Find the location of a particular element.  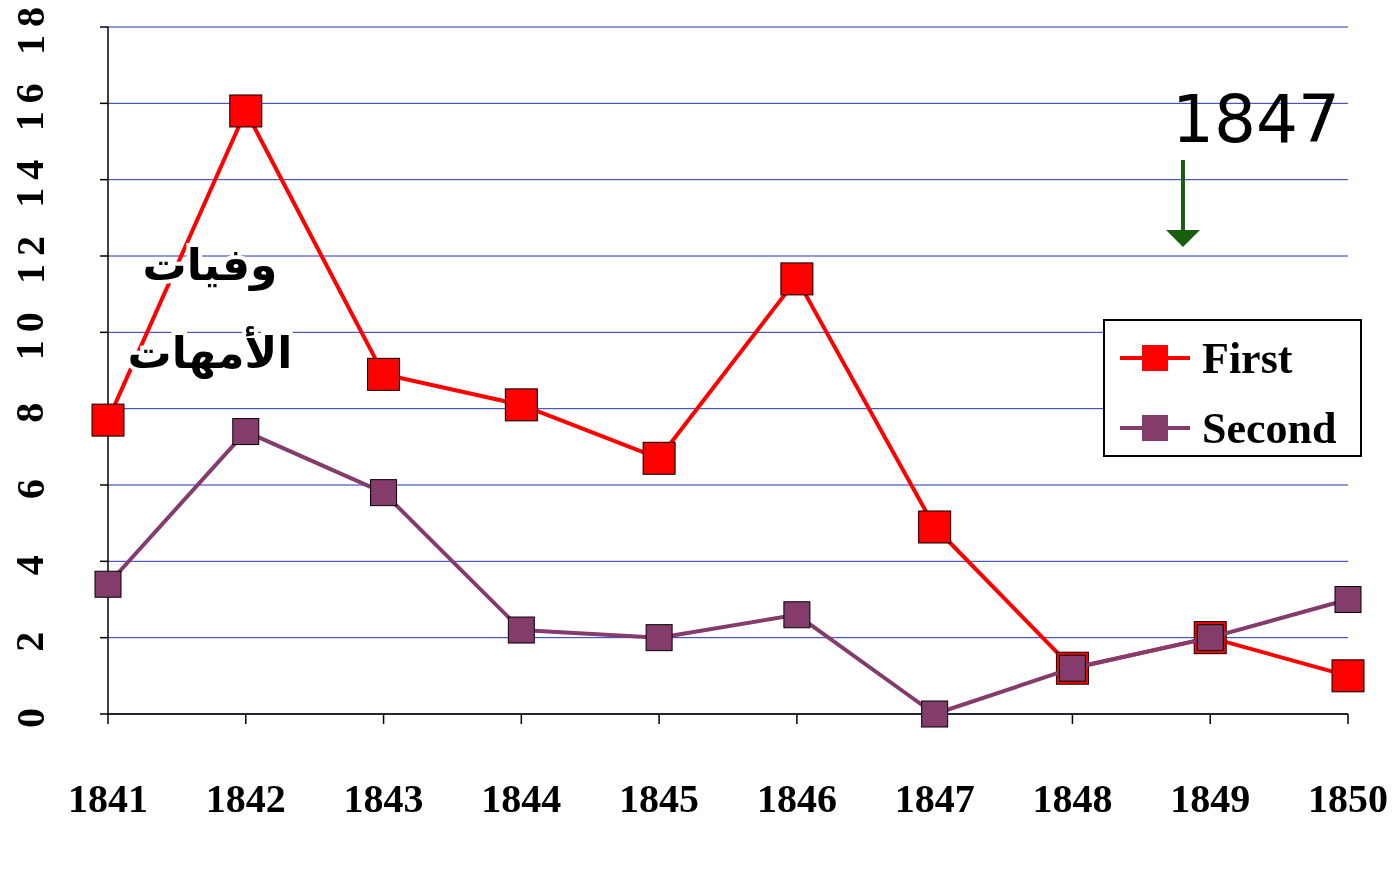

y-tick-label: 4 is located at coordinates (30, 561).